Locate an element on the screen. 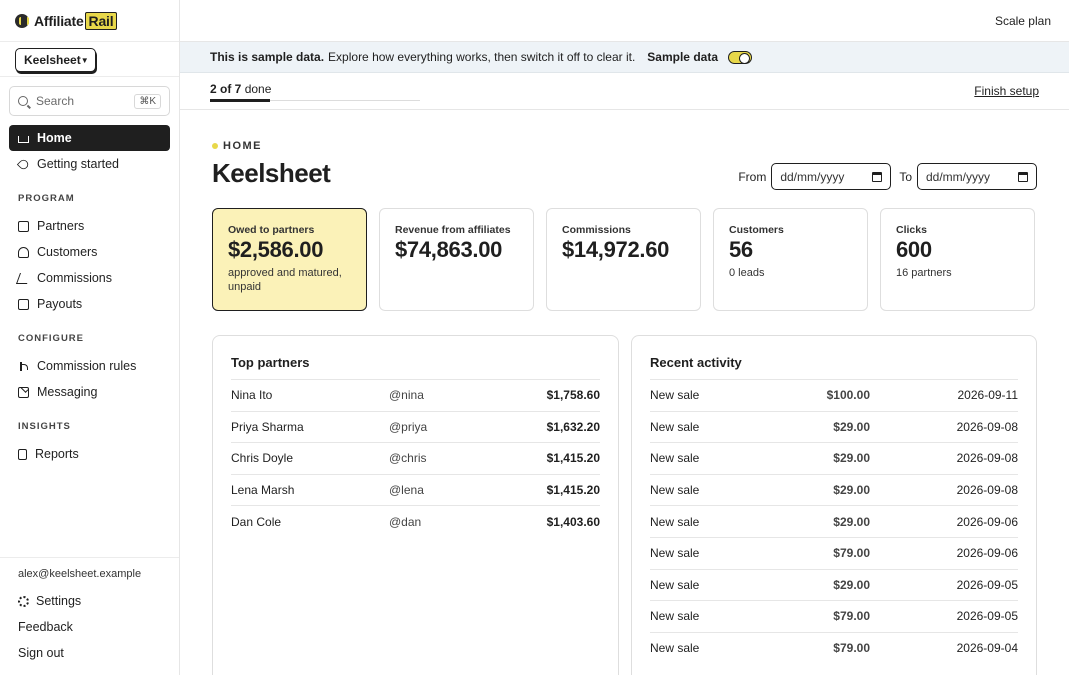 The height and width of the screenshot is (675, 1080). stat-card-customers: Customers 56 0 leads is located at coordinates (790, 259).